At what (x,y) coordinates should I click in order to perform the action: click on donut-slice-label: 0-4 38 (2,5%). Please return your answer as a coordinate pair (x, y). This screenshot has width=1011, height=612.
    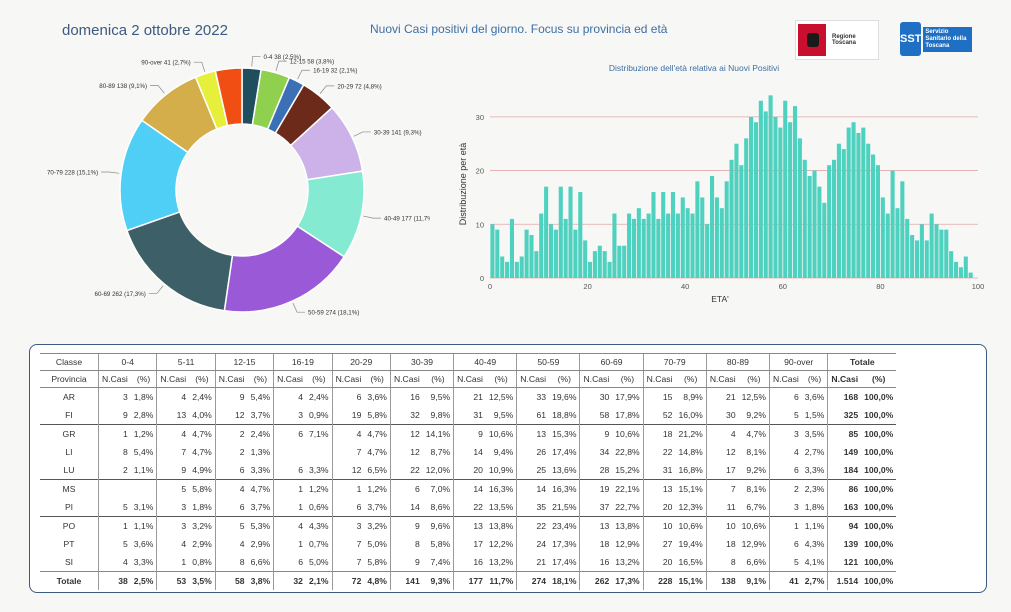
    Looking at the image, I should click on (283, 57).